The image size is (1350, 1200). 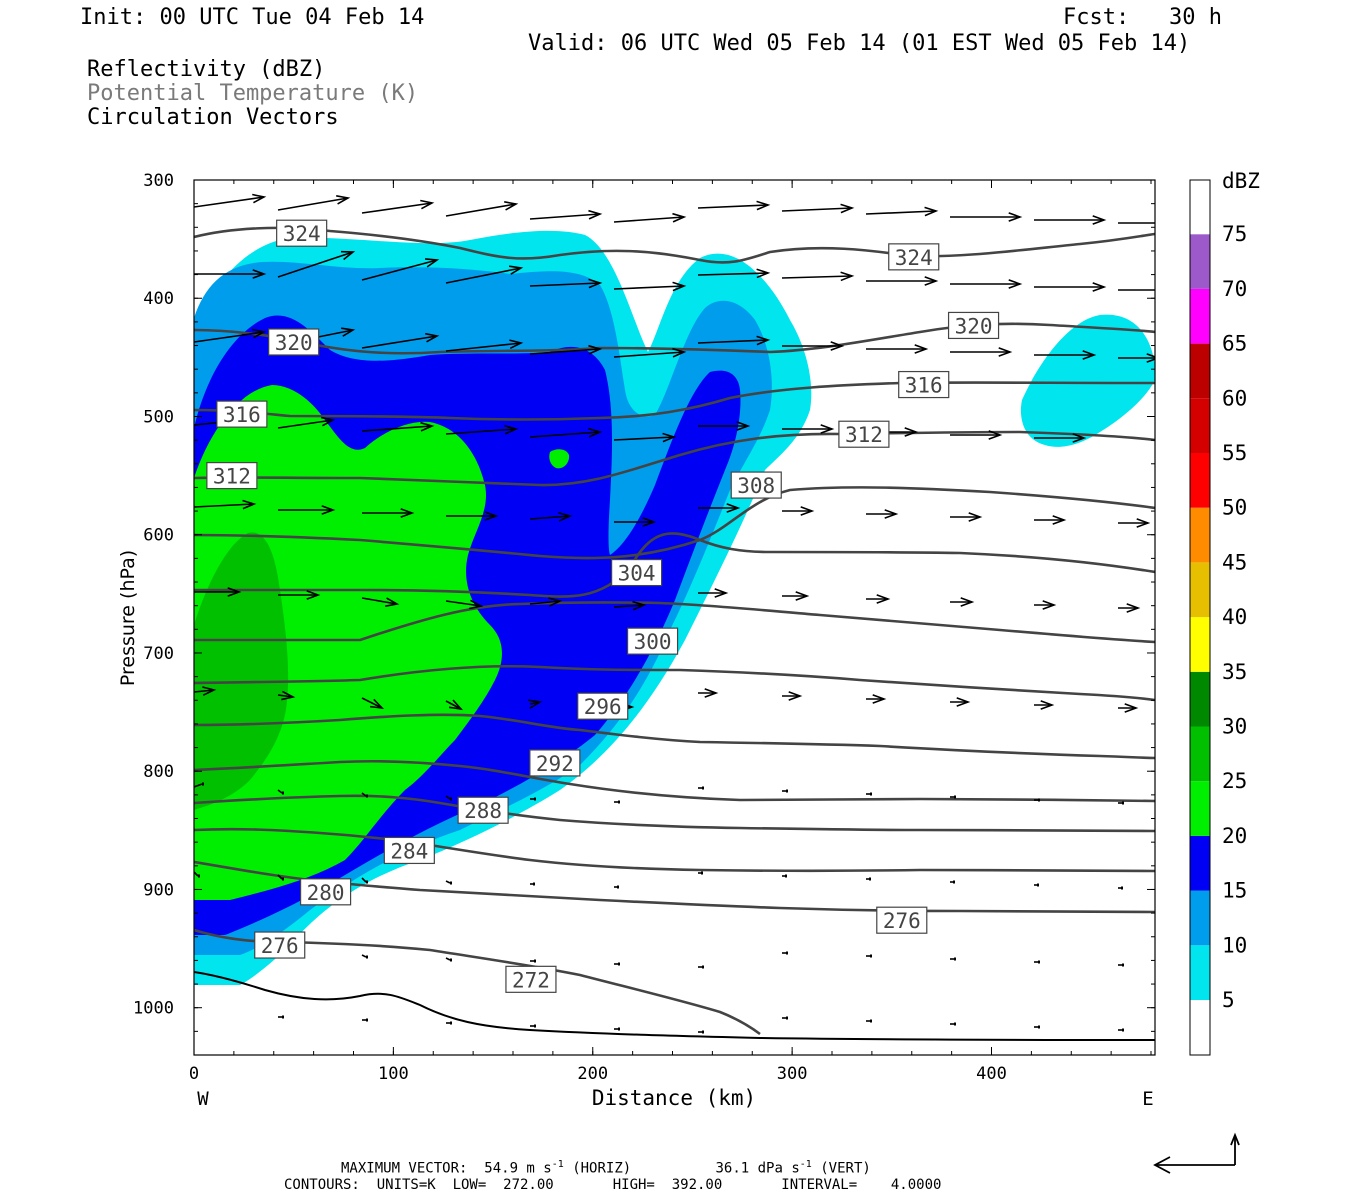 What do you see at coordinates (128, 618) in the screenshot?
I see `y-axis-title: Pressure (hPa)` at bounding box center [128, 618].